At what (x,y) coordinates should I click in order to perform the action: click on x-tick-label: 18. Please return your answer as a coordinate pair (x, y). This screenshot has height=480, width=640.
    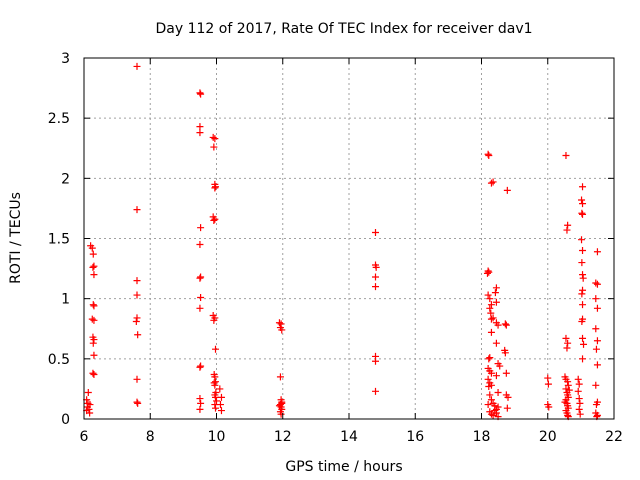
    Looking at the image, I should click on (482, 437).